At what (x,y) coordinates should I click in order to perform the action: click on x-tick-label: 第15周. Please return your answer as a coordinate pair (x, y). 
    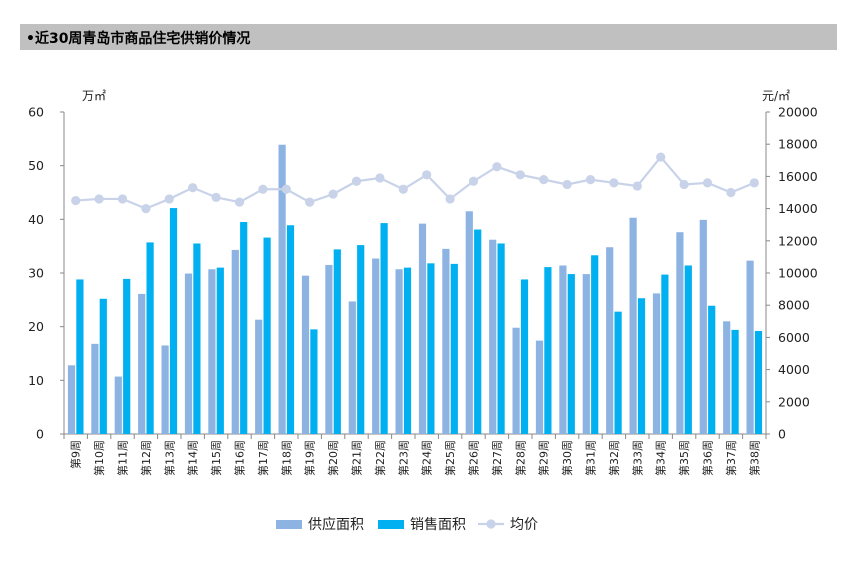
    Looking at the image, I should click on (216, 458).